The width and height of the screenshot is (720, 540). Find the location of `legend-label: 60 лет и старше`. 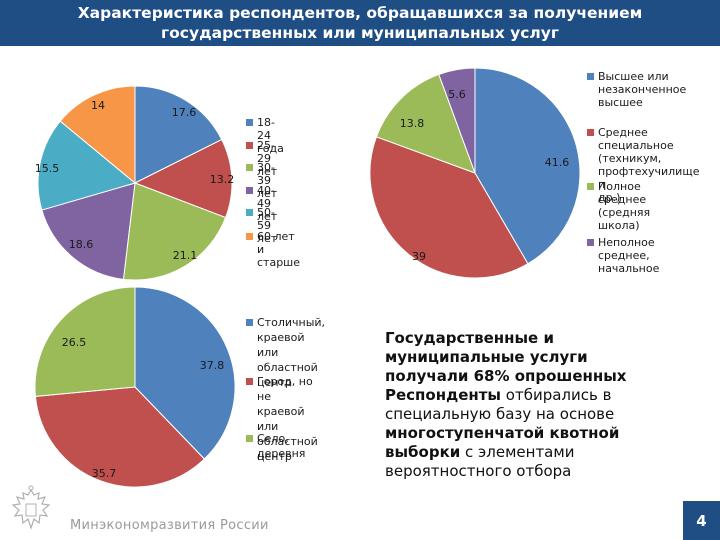

legend-label: 60 лет и старше is located at coordinates (279, 249).